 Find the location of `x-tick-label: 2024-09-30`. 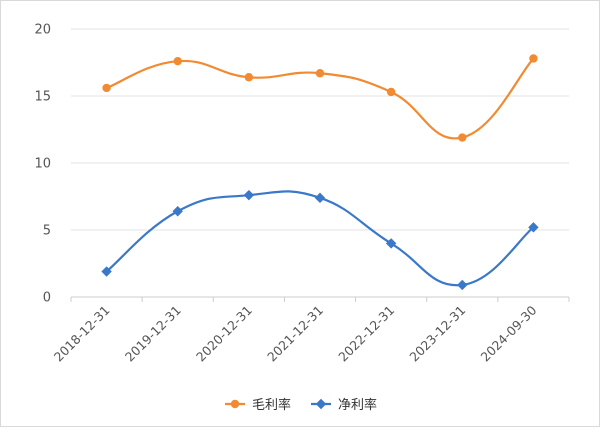

x-tick-label: 2024-09-30 is located at coordinates (509, 333).